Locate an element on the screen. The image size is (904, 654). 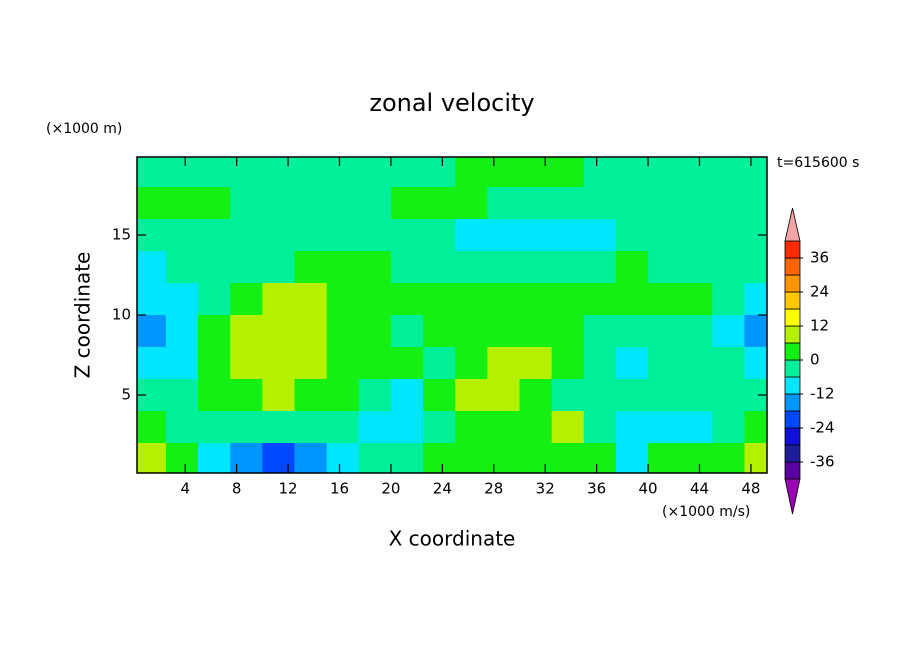
x-tick-label: 20 is located at coordinates (390, 489).